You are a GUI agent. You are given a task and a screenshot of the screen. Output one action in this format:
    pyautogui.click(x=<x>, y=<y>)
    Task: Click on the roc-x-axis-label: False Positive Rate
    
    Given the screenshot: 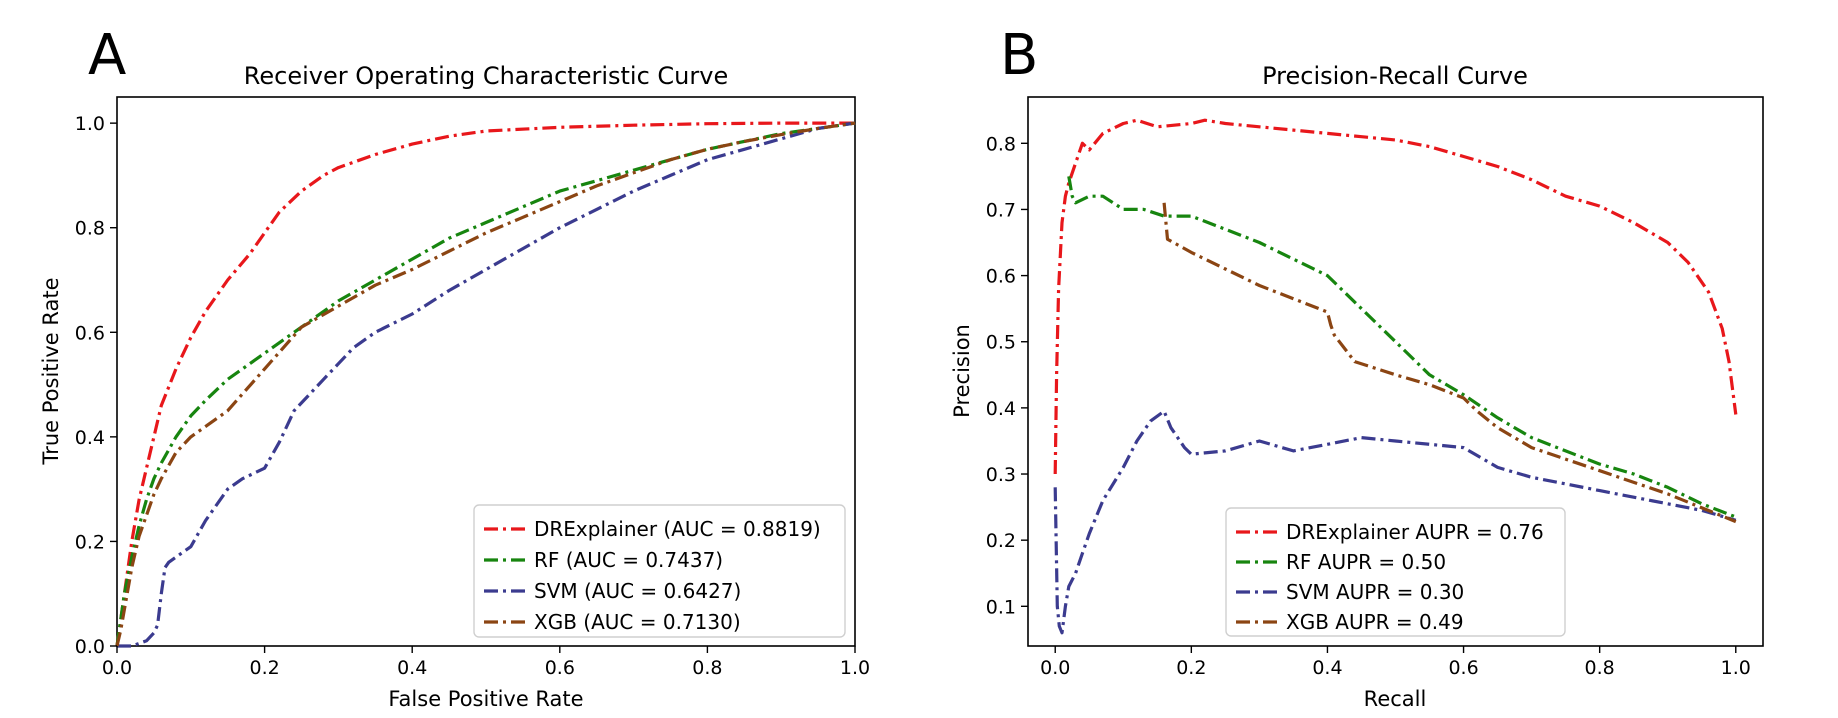 What is the action you would take?
    pyautogui.click(x=485, y=699)
    